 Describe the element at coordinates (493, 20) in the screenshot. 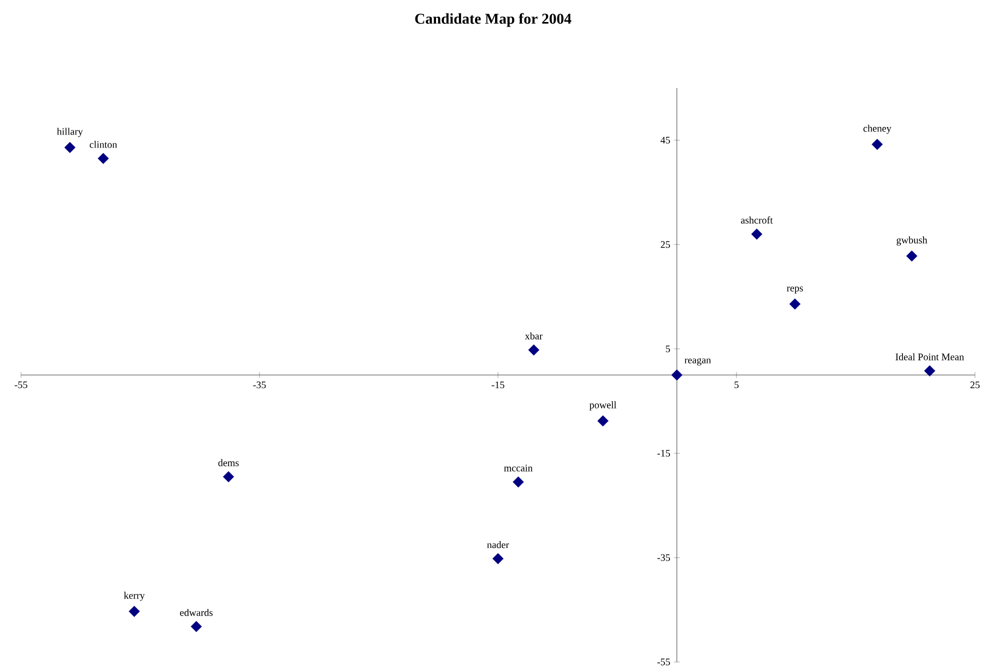

I see `chart-title: Candidate Map for 2004` at that location.